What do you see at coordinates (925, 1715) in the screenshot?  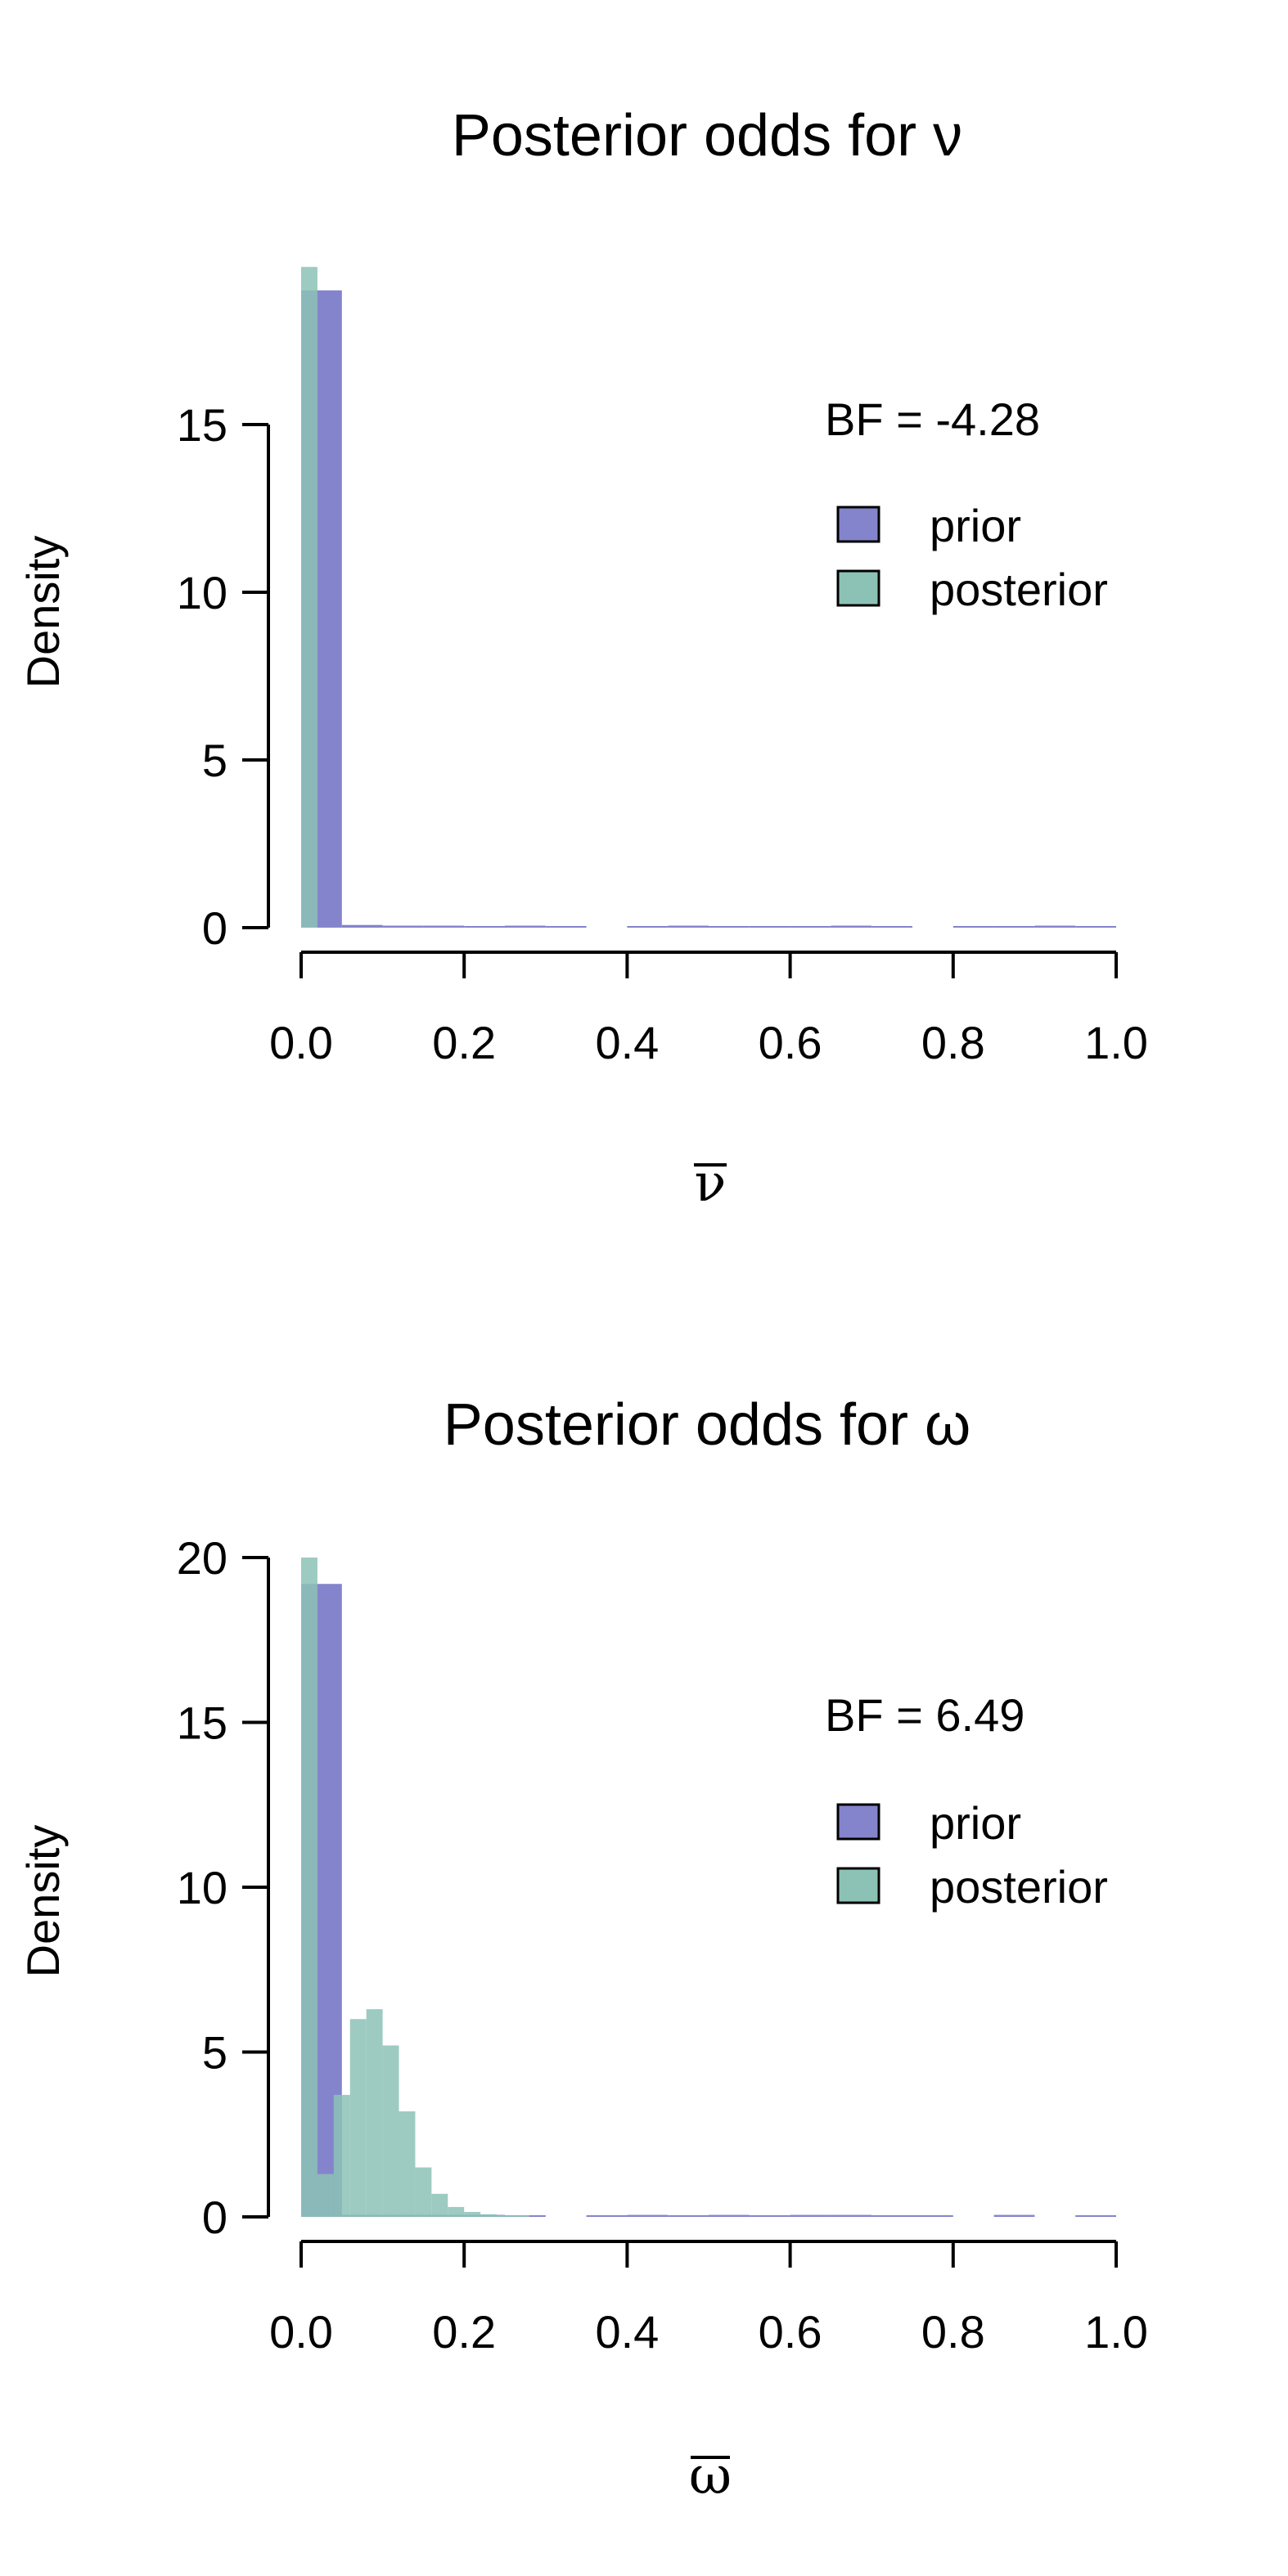 I see `bayes-factor-annotation: BF = 6.49` at bounding box center [925, 1715].